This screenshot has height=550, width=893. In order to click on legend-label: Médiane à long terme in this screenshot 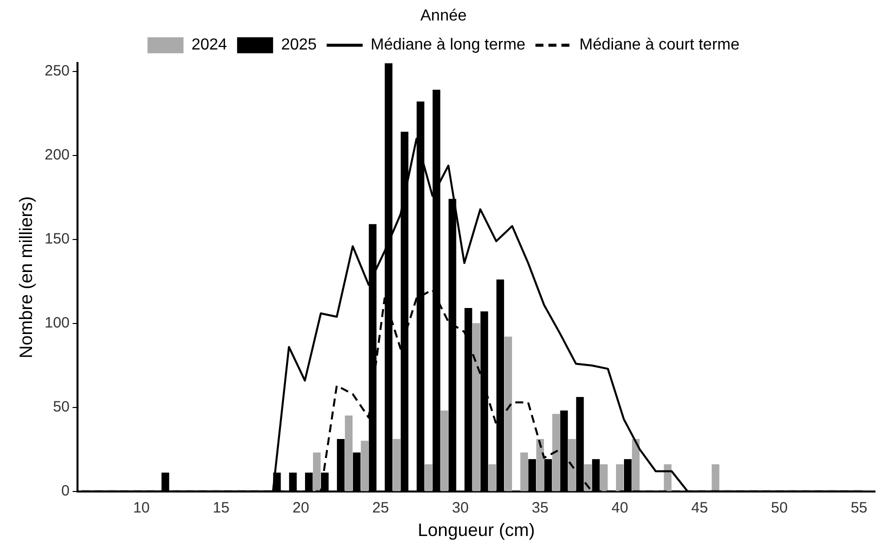, I will do `click(448, 45)`.